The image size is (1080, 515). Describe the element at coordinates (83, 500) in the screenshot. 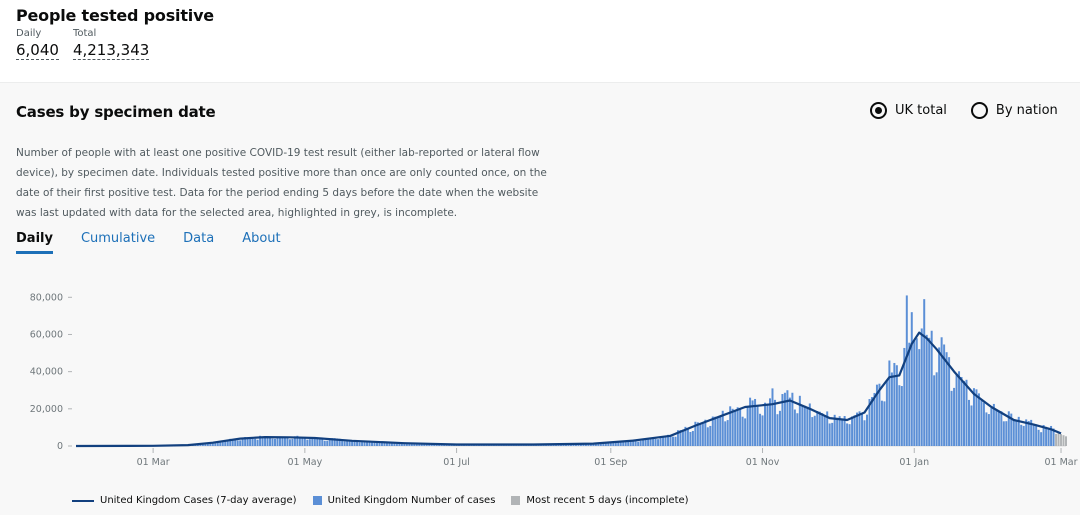

I see `legend-line-swatch` at that location.